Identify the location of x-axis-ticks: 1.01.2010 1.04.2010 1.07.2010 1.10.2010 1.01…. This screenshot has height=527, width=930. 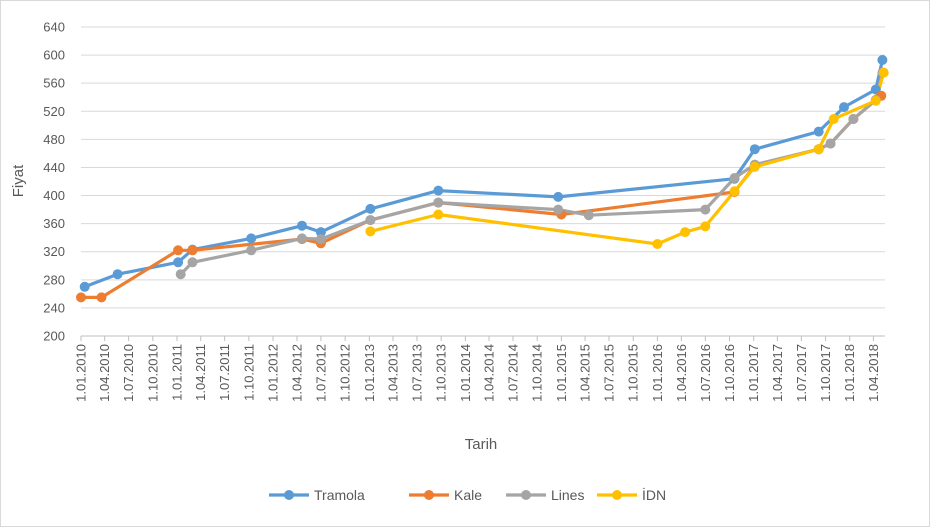
(477, 369).